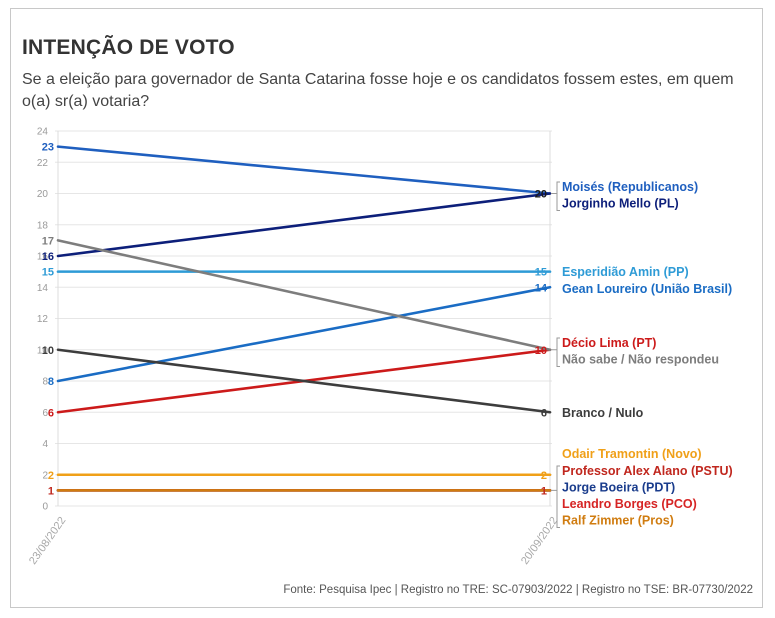  Describe the element at coordinates (43, 163) in the screenshot. I see `y-tick-label: 22` at that location.